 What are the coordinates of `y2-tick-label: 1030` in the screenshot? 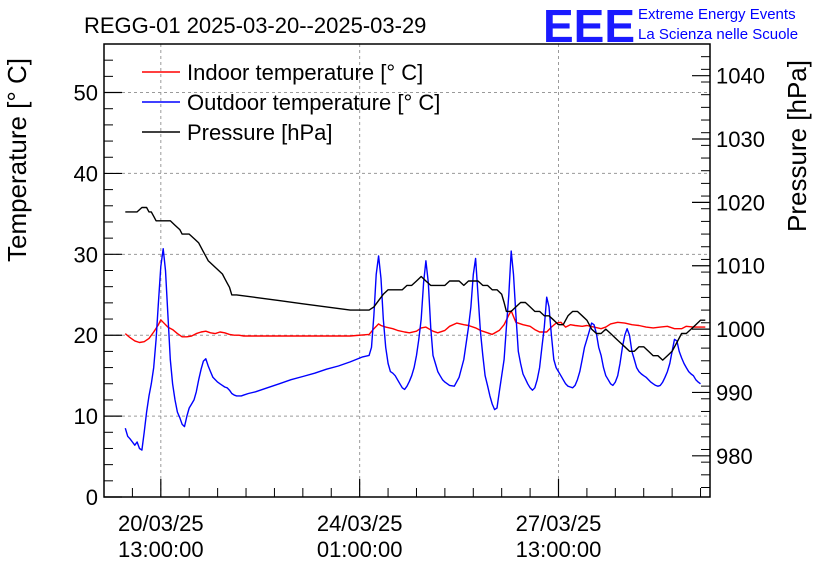 It's located at (740, 139).